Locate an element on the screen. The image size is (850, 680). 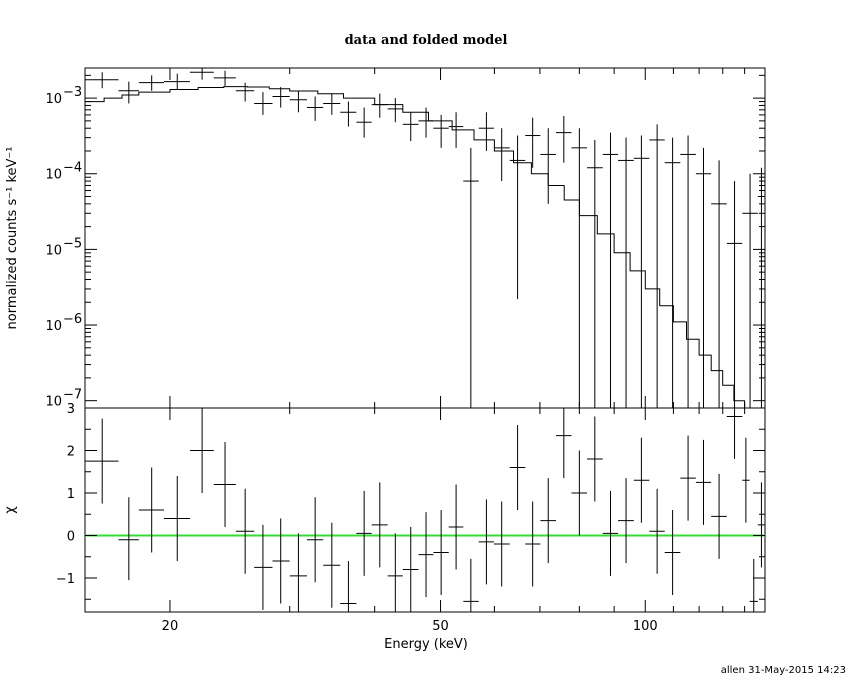
y-tick-label: −1 is located at coordinates (65, 579).